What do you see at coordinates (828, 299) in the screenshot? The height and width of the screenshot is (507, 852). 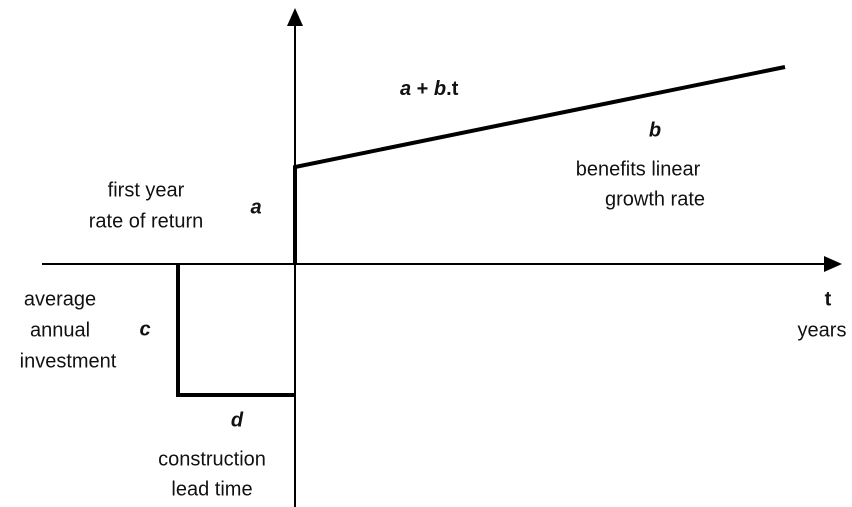 I see `time-axis-label: t` at bounding box center [828, 299].